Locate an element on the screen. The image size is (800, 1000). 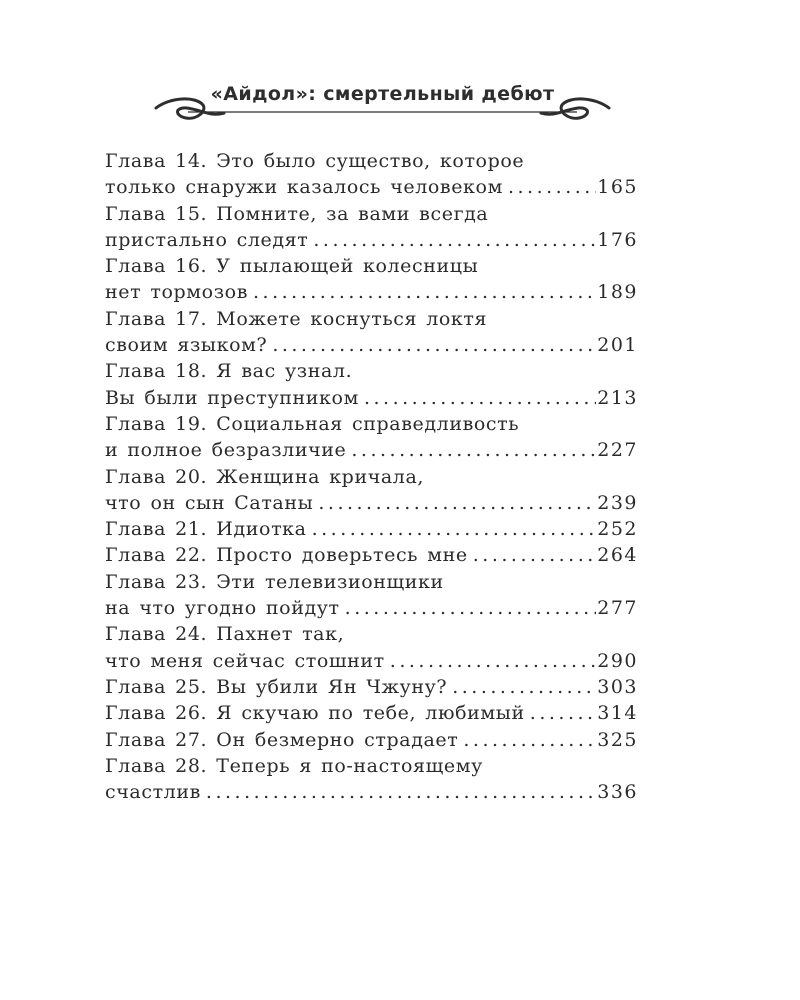
toc-entry-text: пристально следят is located at coordinates (207, 239).